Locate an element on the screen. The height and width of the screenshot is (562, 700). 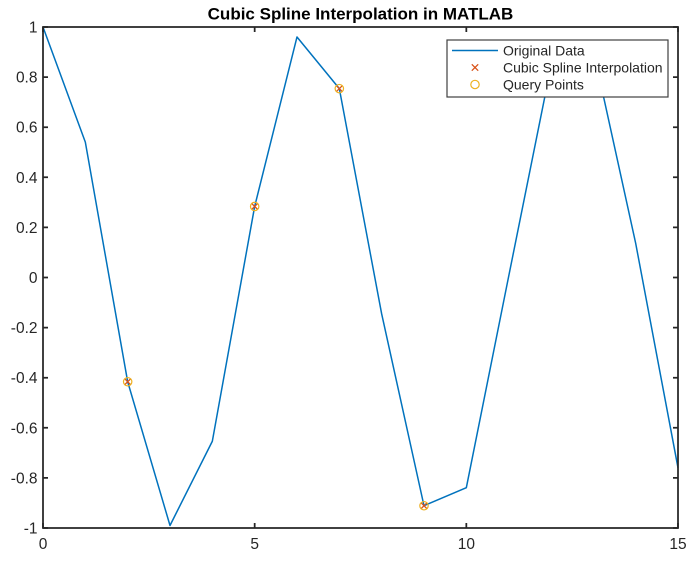
svg-text: -0.4 is located at coordinates (24, 378).